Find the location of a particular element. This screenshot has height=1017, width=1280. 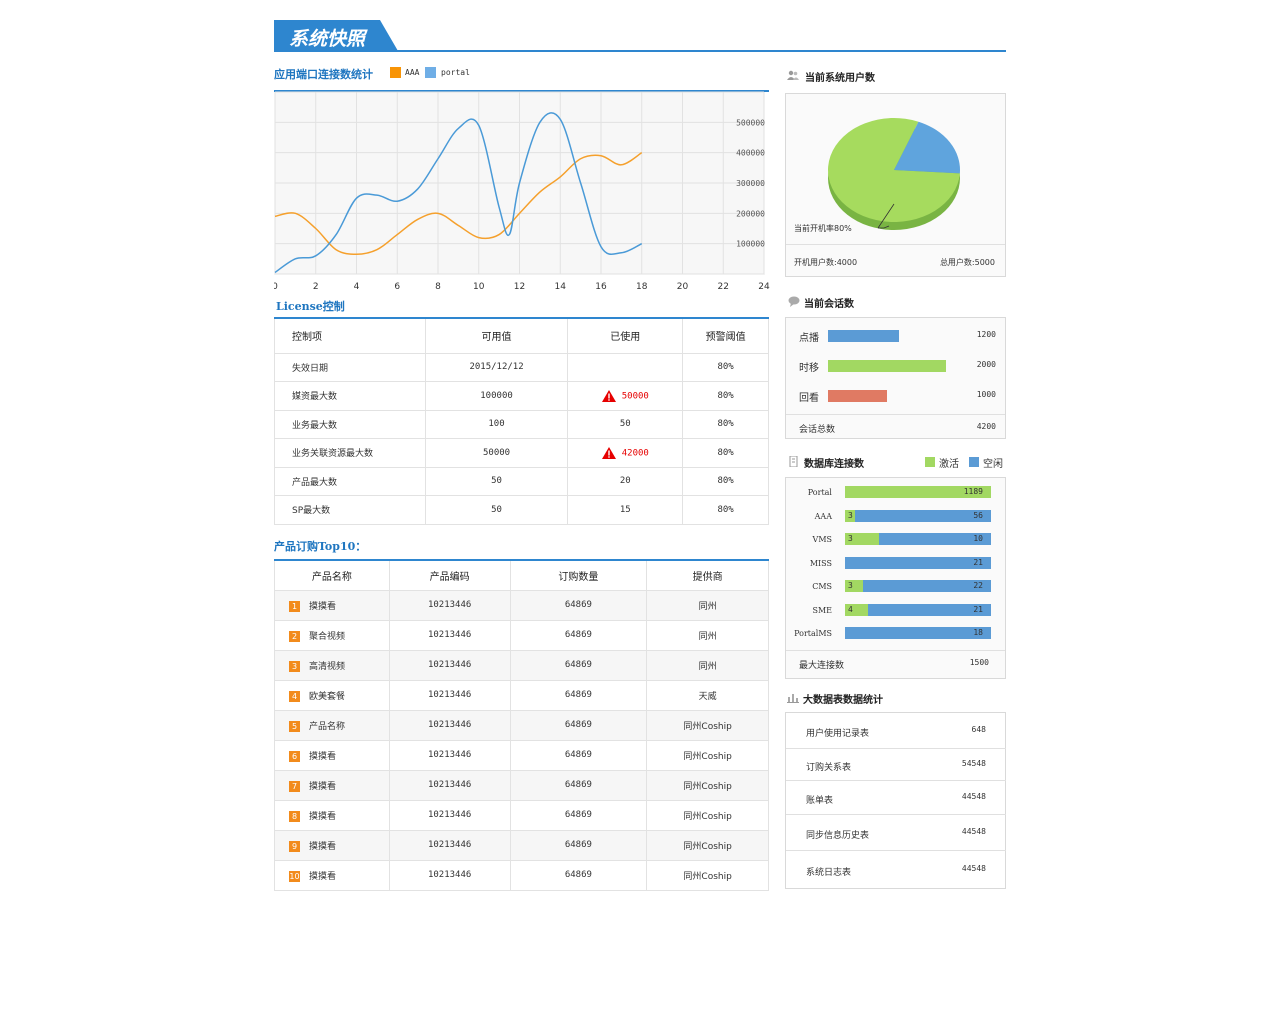

license-used: 42000 is located at coordinates (635, 453).